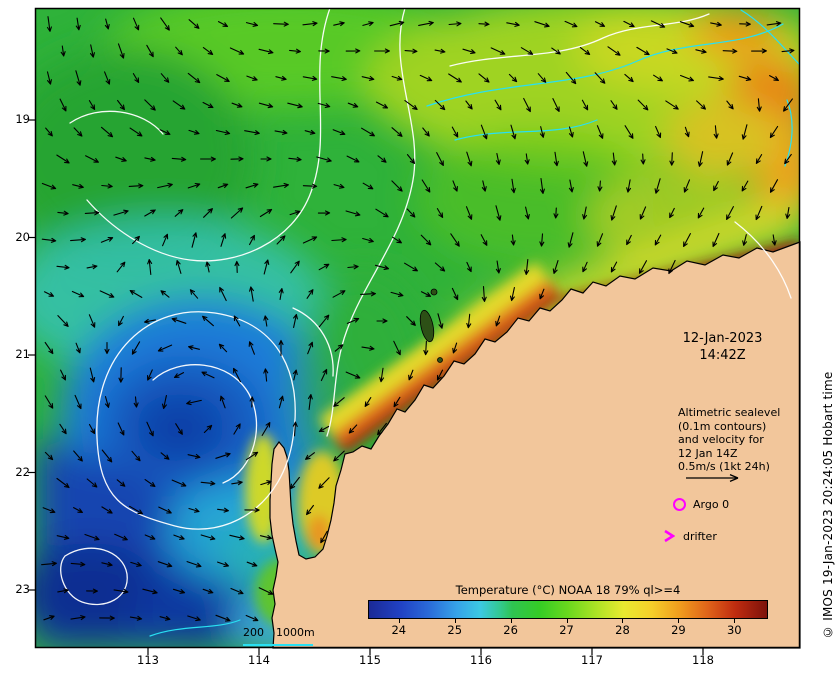 Image resolution: width=840 pixels, height=680 pixels. What do you see at coordinates (481, 660) in the screenshot?
I see `x-axis-tick-label: 116` at bounding box center [481, 660].